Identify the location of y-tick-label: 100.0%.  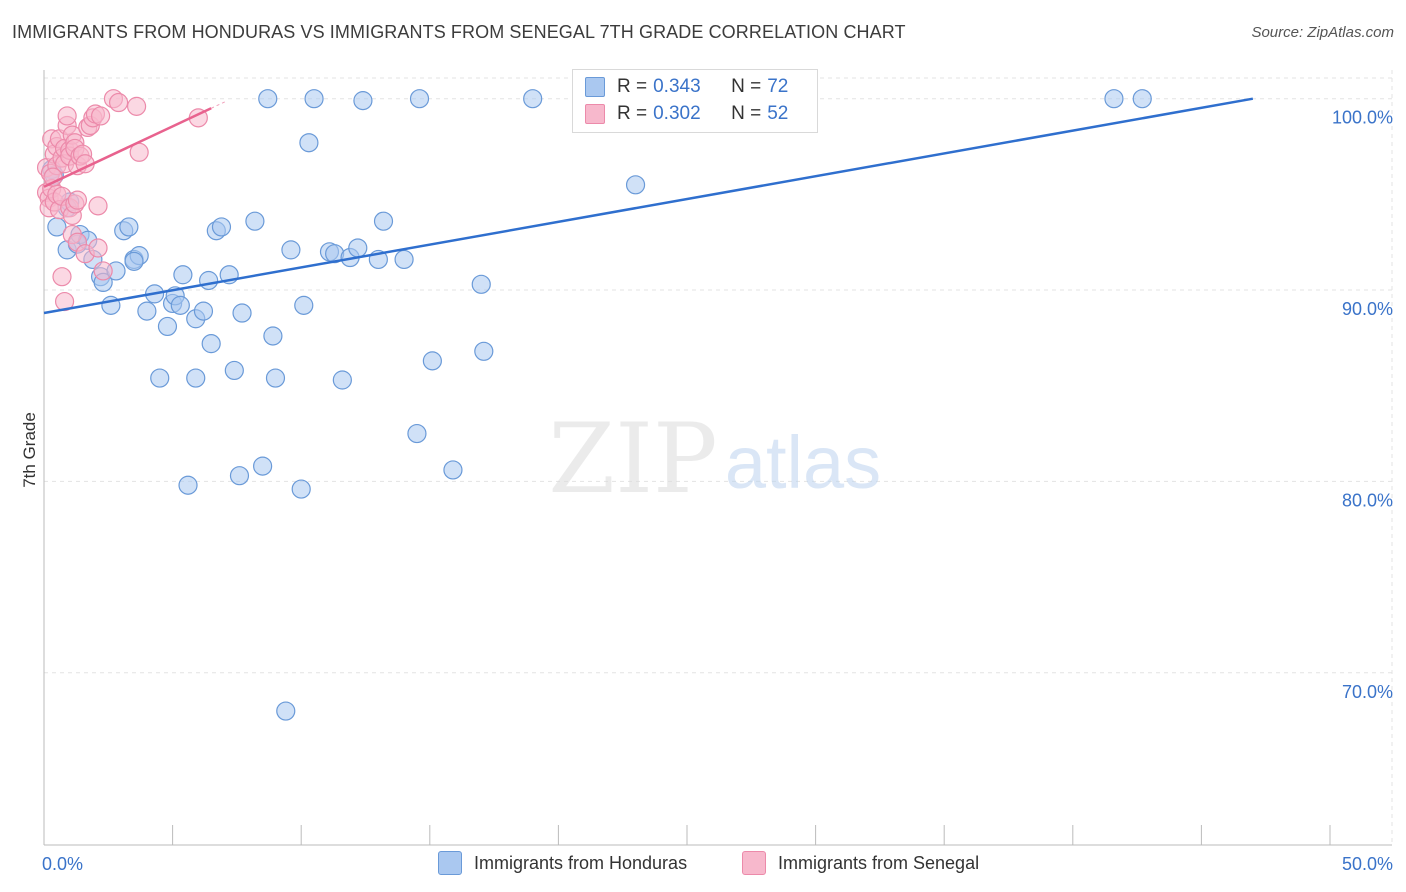
(1362, 118).